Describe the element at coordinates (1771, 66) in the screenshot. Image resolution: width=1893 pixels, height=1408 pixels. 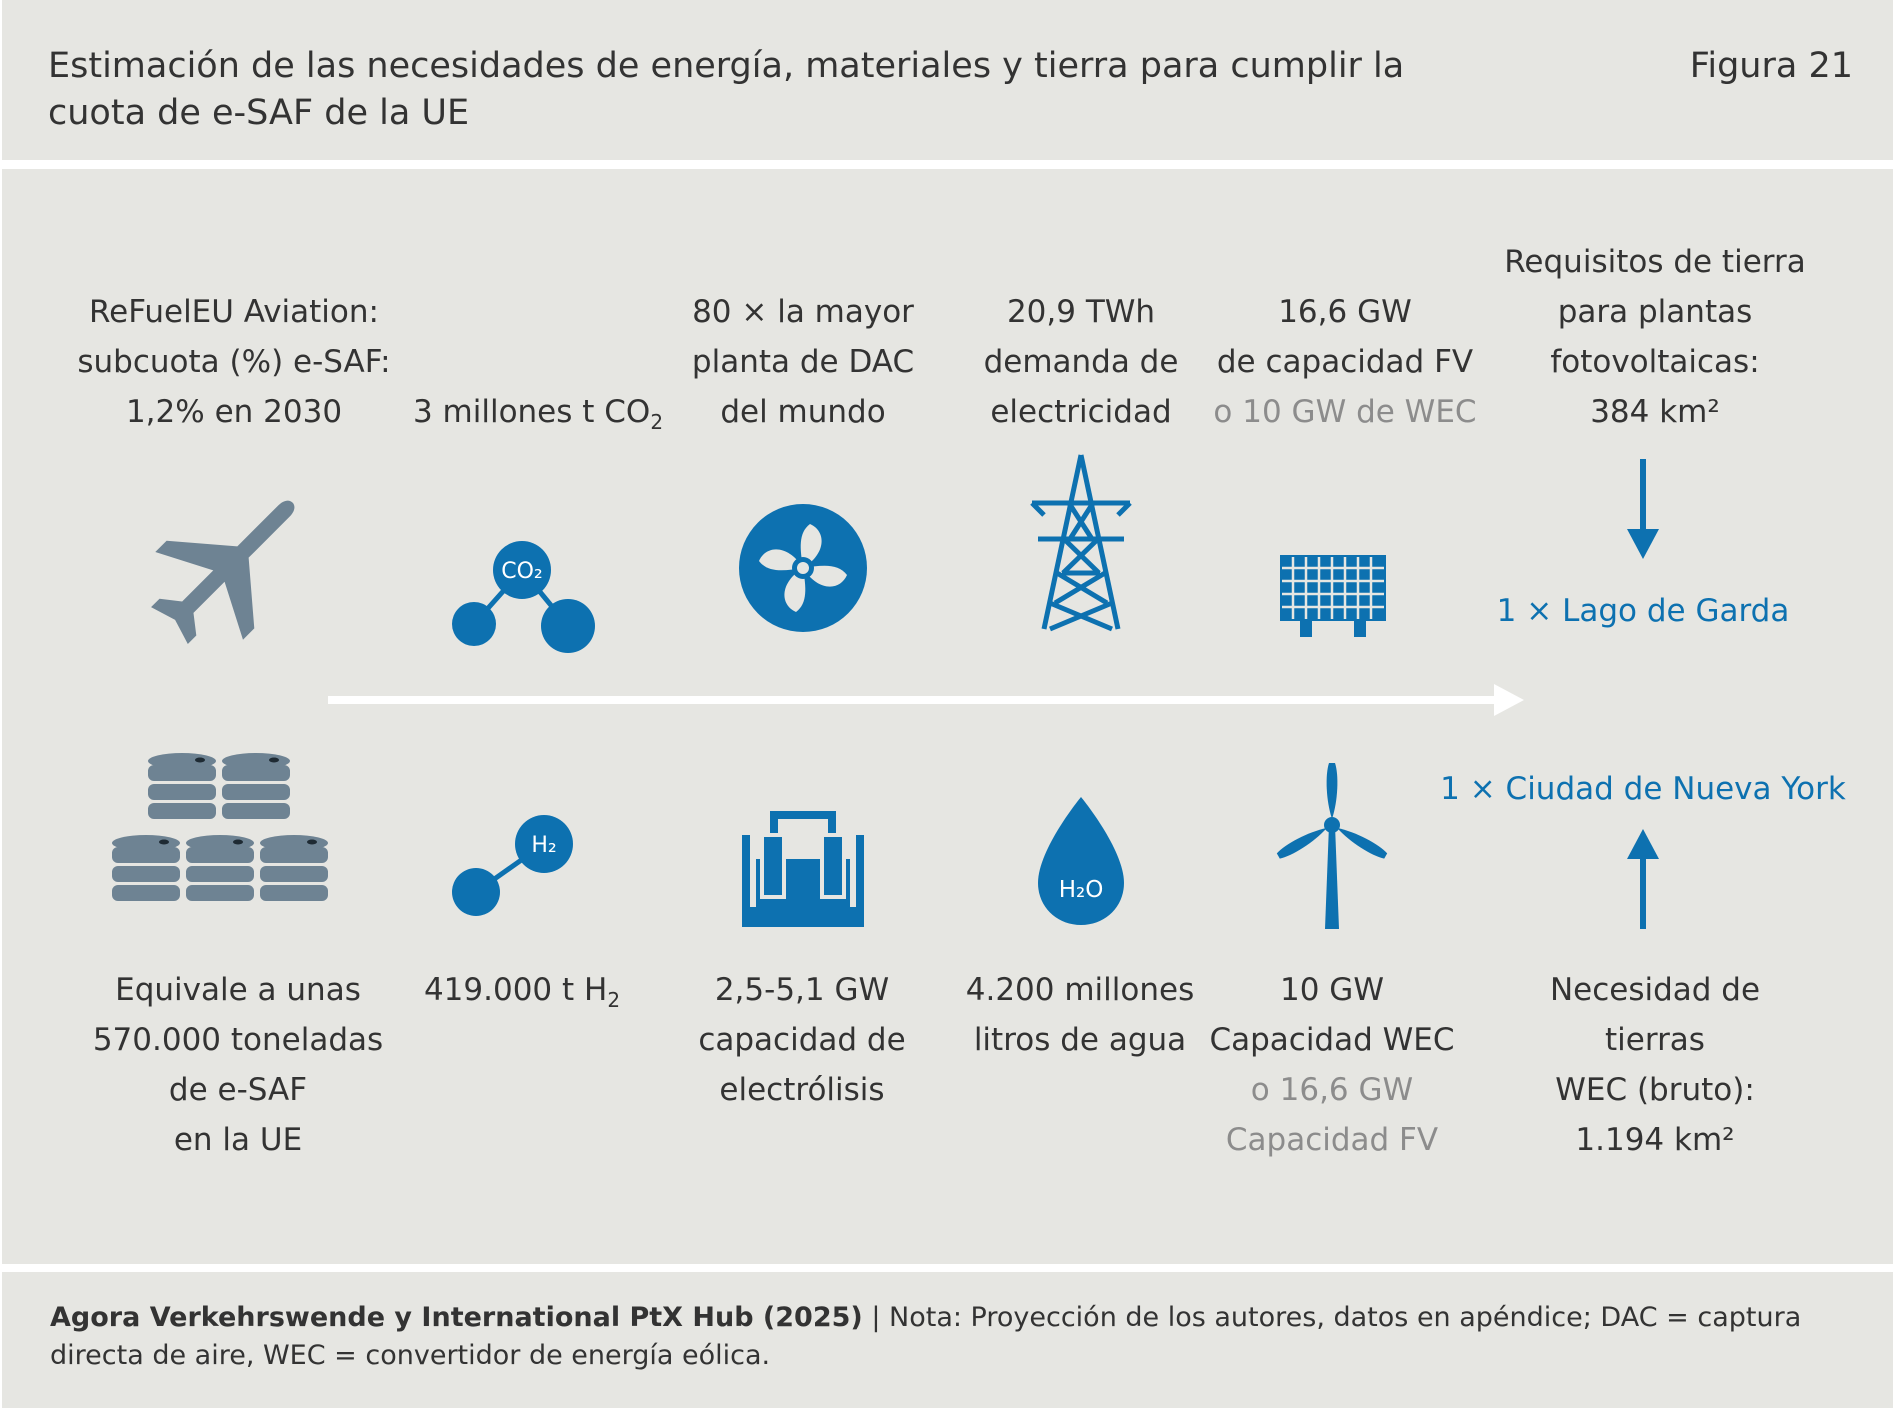
I see `figure-label: Figura 21` at that location.